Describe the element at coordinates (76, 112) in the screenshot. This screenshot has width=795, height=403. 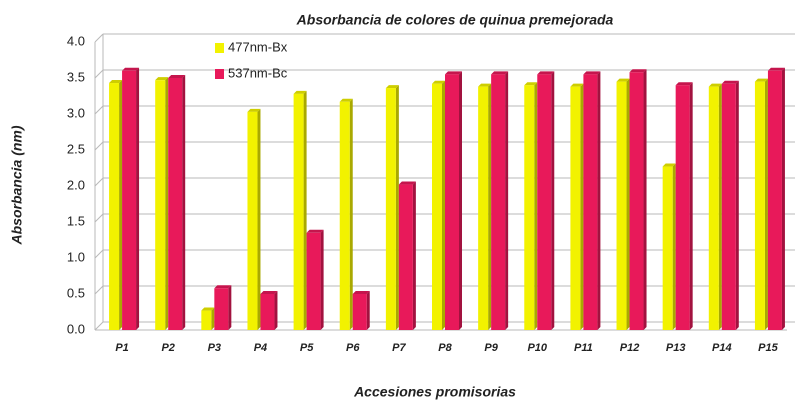
I see `y-tick-label: 3.0` at that location.